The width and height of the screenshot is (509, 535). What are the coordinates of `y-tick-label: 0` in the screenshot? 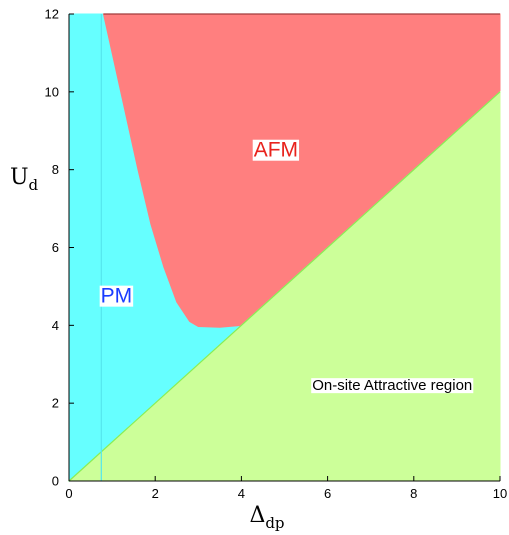 It's located at (55, 481).